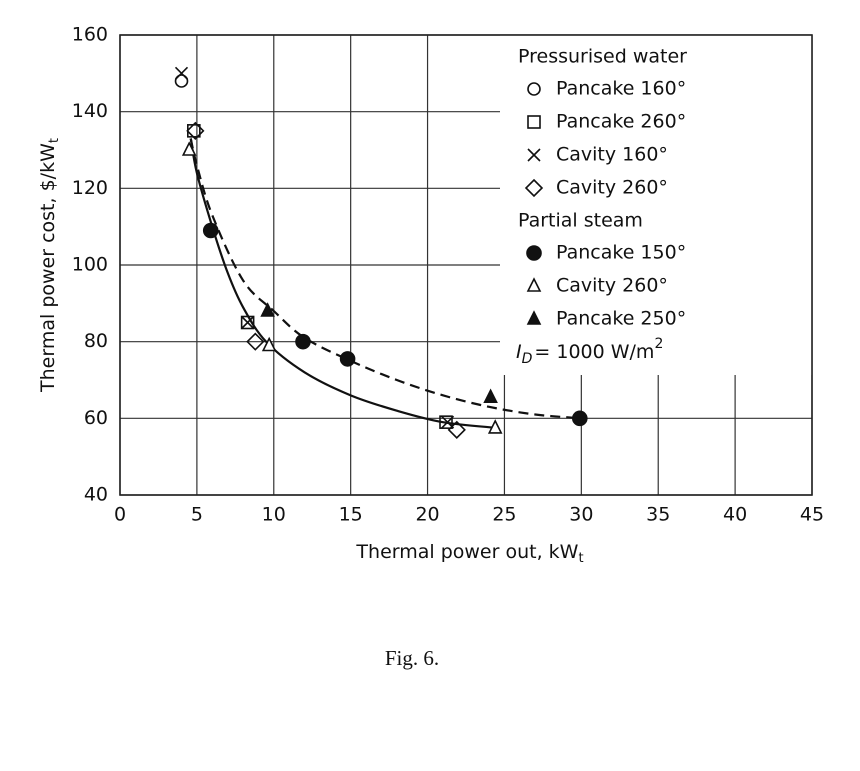  I want to click on legend-group-title: Pressurised water, so click(602, 57).